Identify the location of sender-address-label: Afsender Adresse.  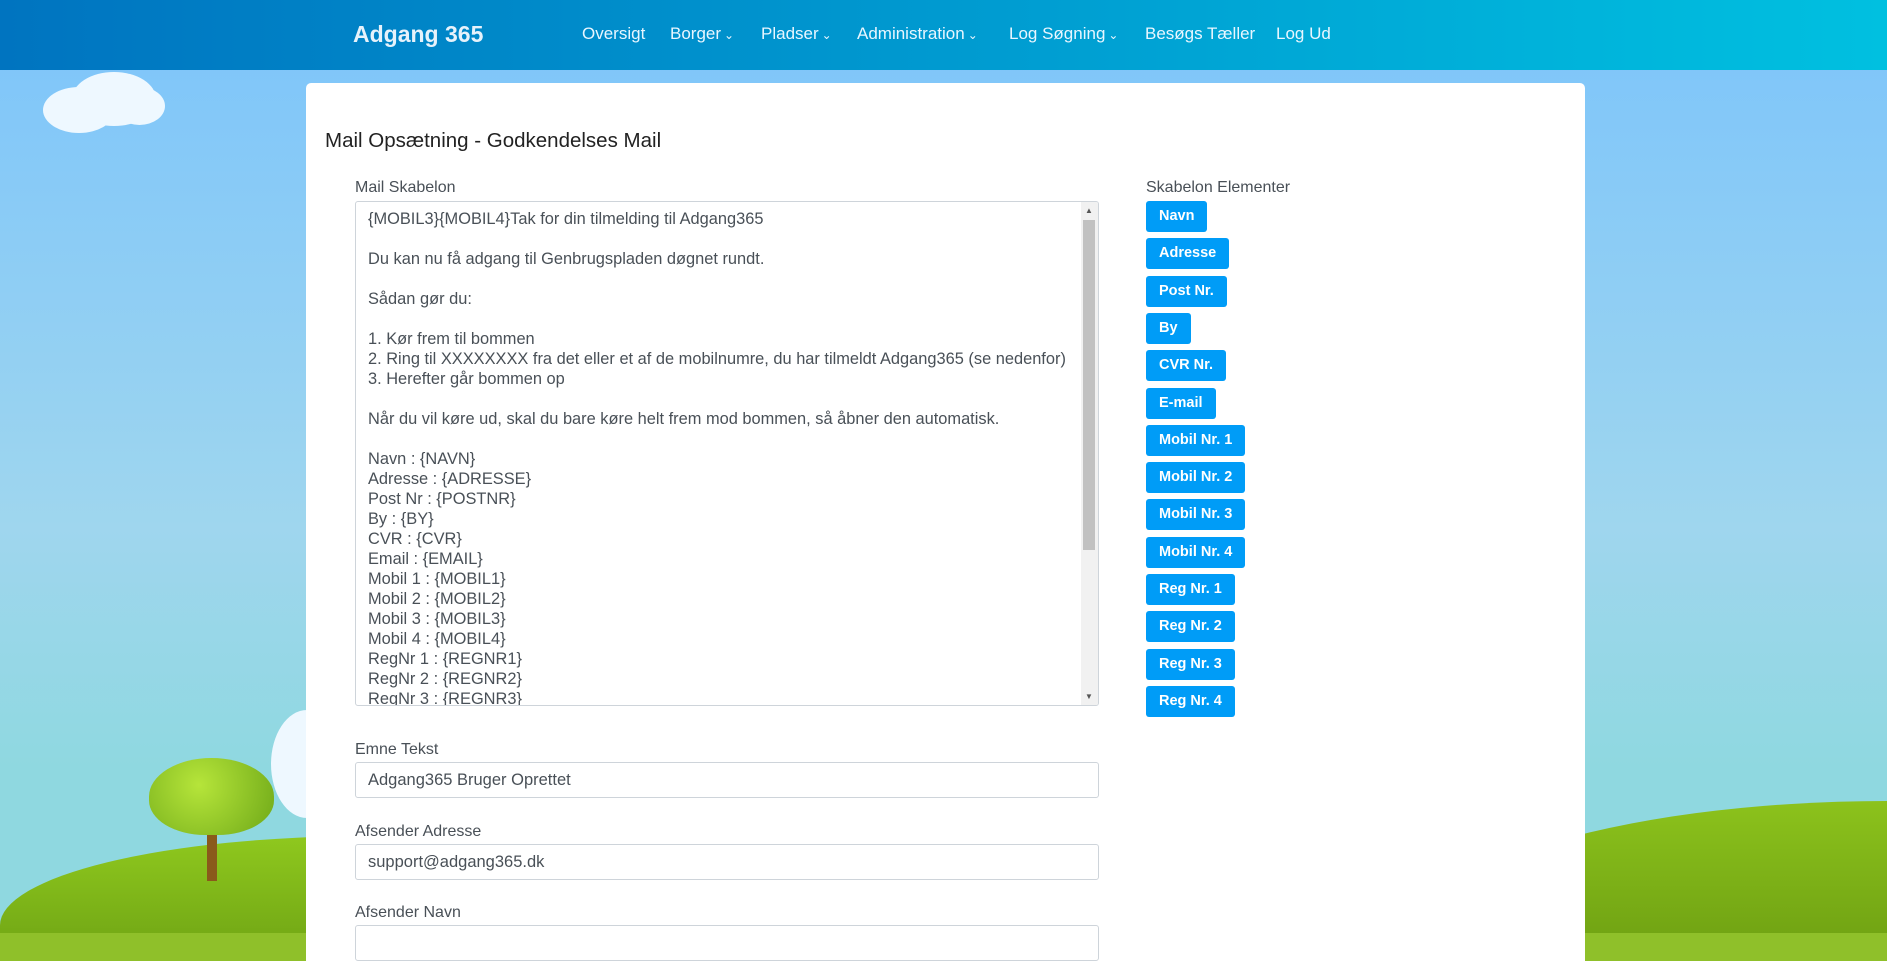
(418, 831).